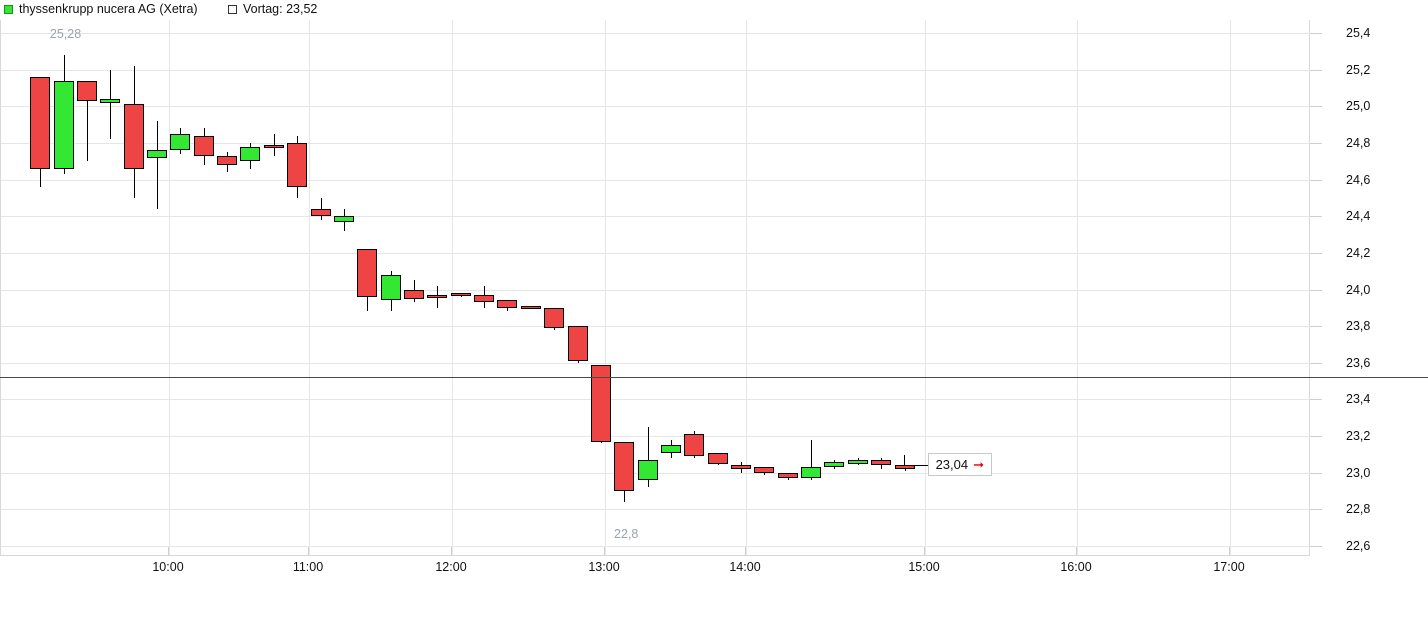 The image size is (1428, 627). I want to click on time-axis-label: 11:00, so click(308, 567).